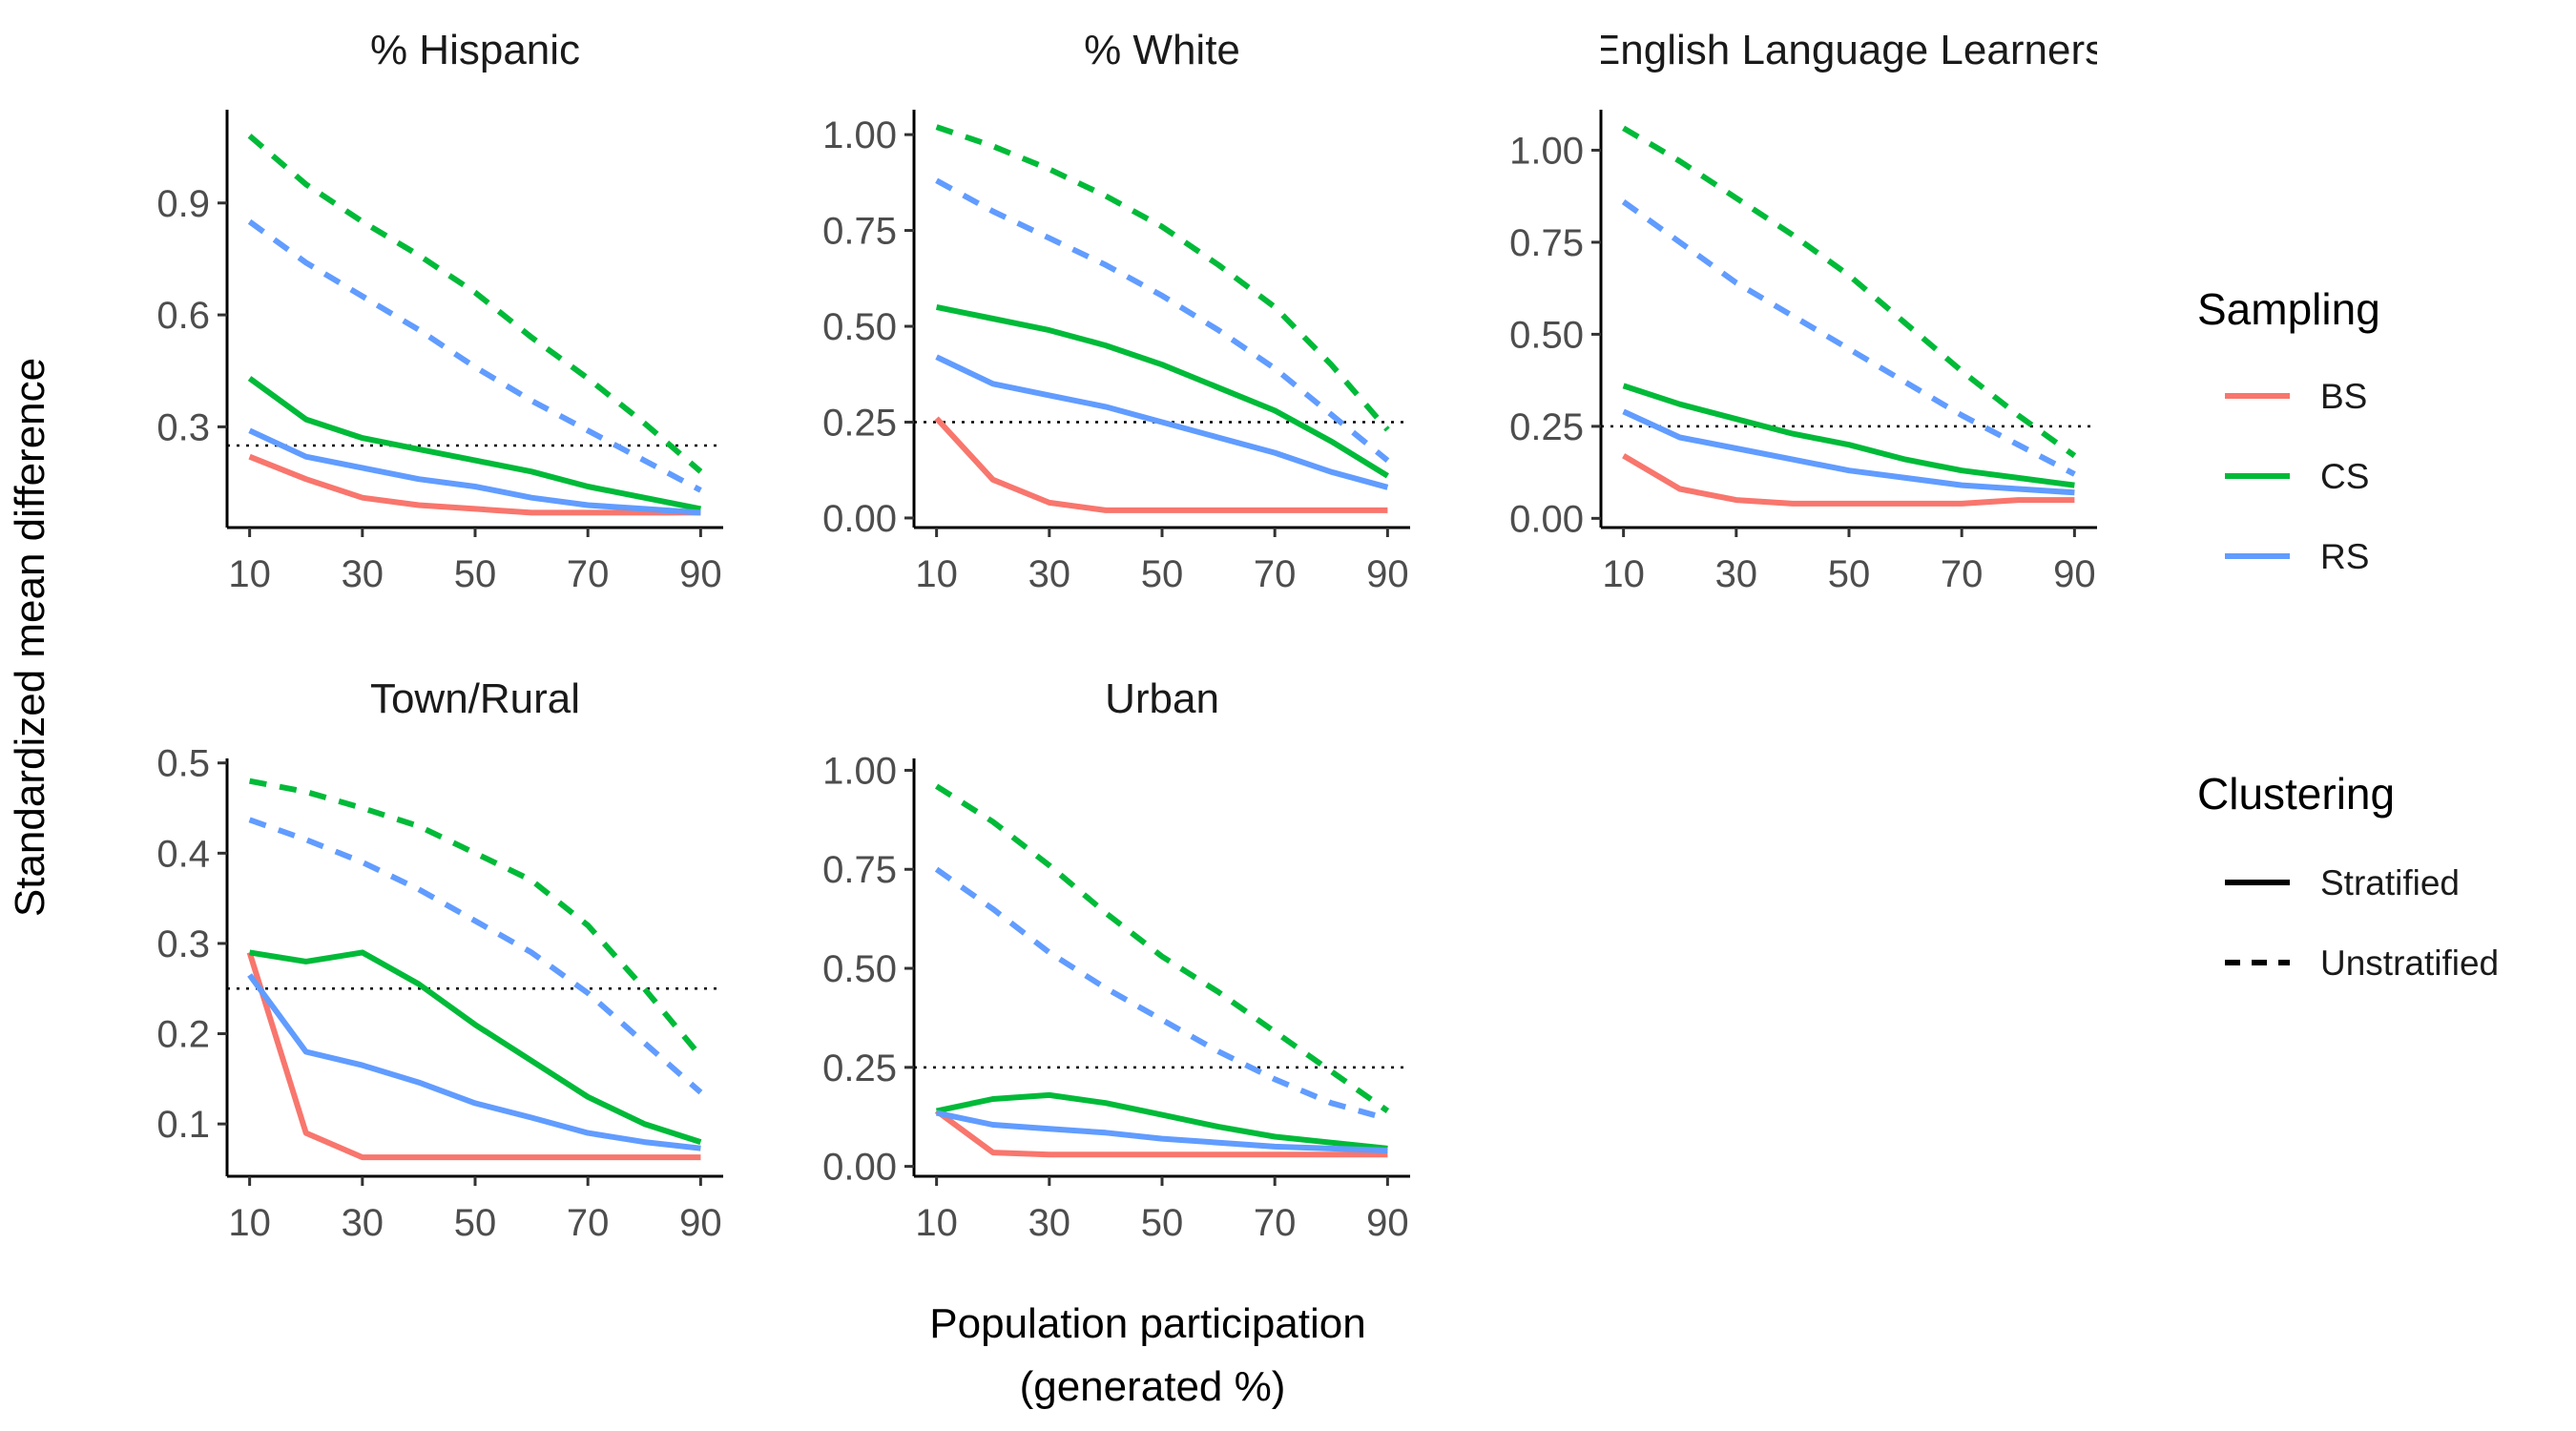 Image resolution: width=2576 pixels, height=1431 pixels. What do you see at coordinates (1162, 698) in the screenshot?
I see `facet-title: Urban` at bounding box center [1162, 698].